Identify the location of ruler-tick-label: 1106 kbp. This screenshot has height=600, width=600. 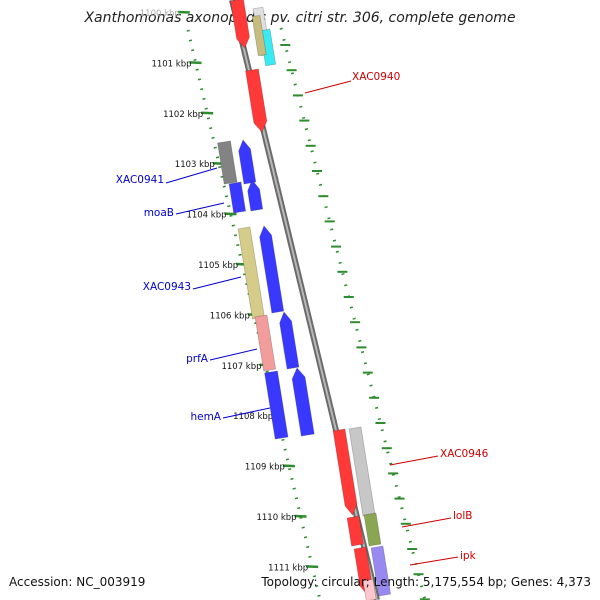
(230, 316).